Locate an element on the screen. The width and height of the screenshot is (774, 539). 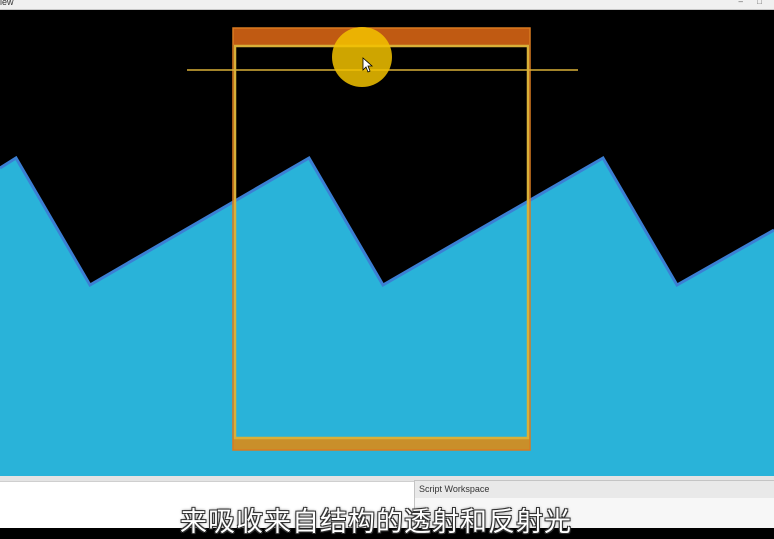
panel-divider is located at coordinates (387, 479).